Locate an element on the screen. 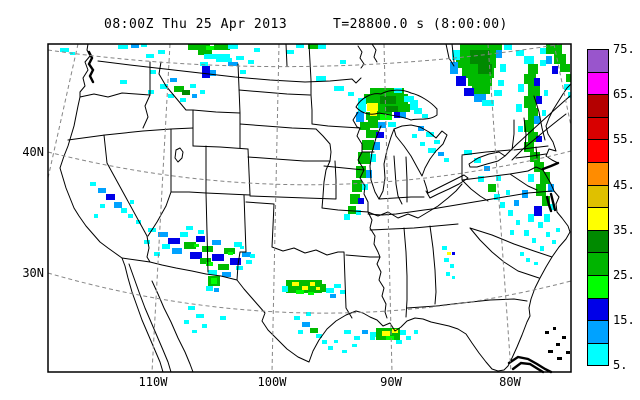  st-lawrence-south-bank is located at coordinates (539, 137).